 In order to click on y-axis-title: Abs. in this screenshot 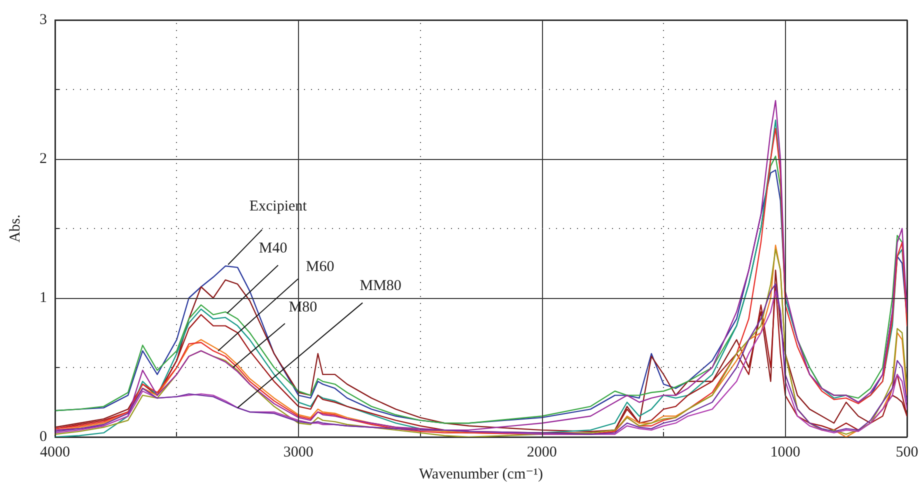, I will do `click(16, 228)`.